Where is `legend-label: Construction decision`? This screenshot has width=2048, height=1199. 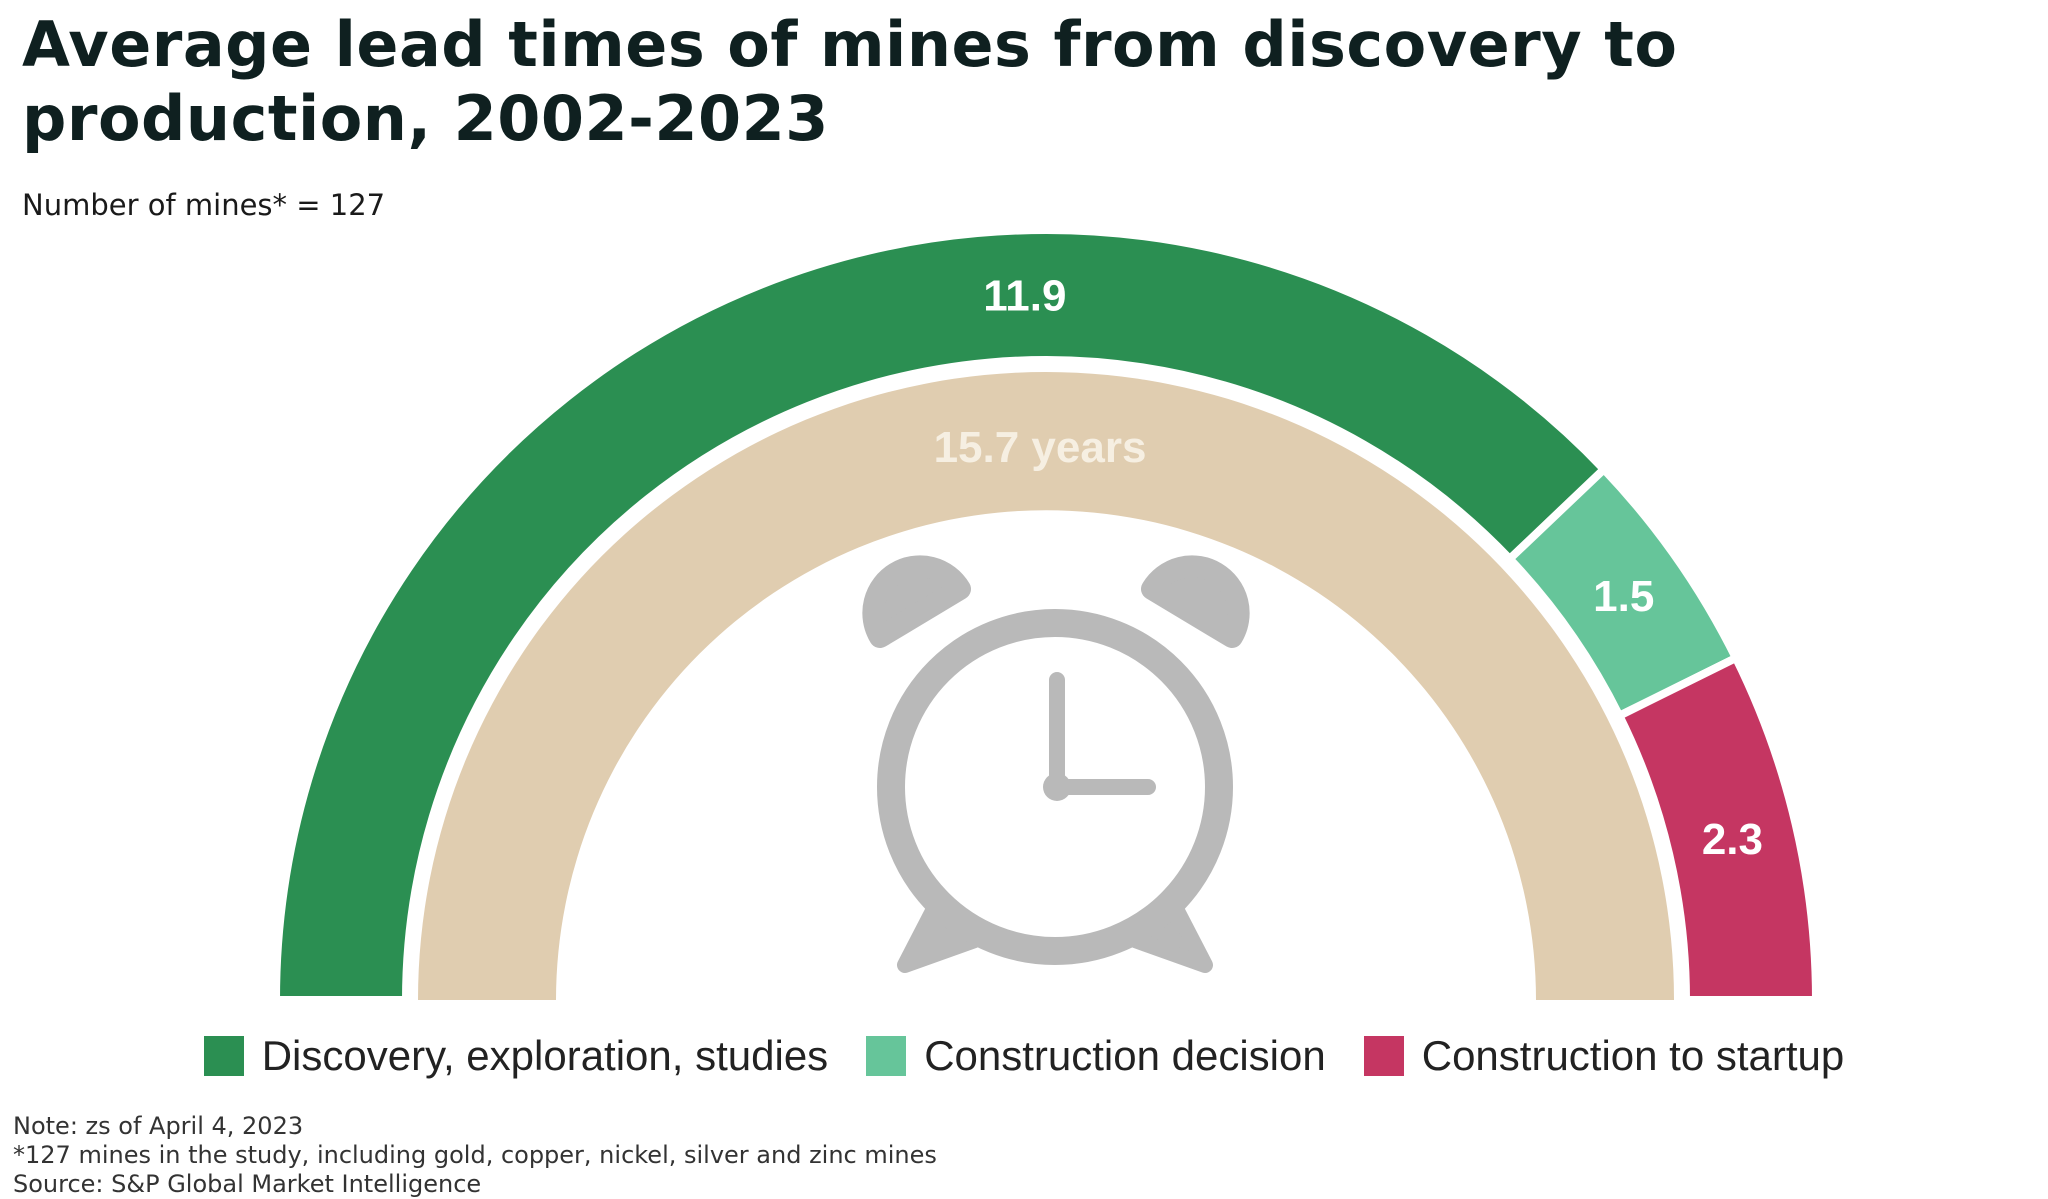 legend-label: Construction decision is located at coordinates (1125, 1055).